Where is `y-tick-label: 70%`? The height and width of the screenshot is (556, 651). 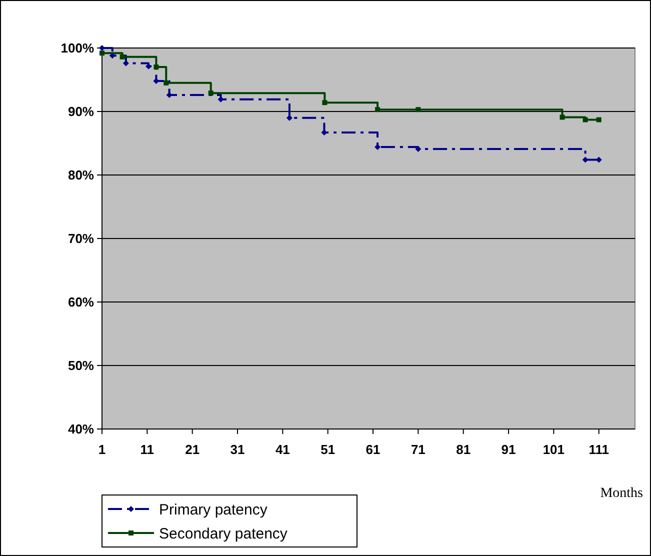
y-tick-label: 70% is located at coordinates (81, 238).